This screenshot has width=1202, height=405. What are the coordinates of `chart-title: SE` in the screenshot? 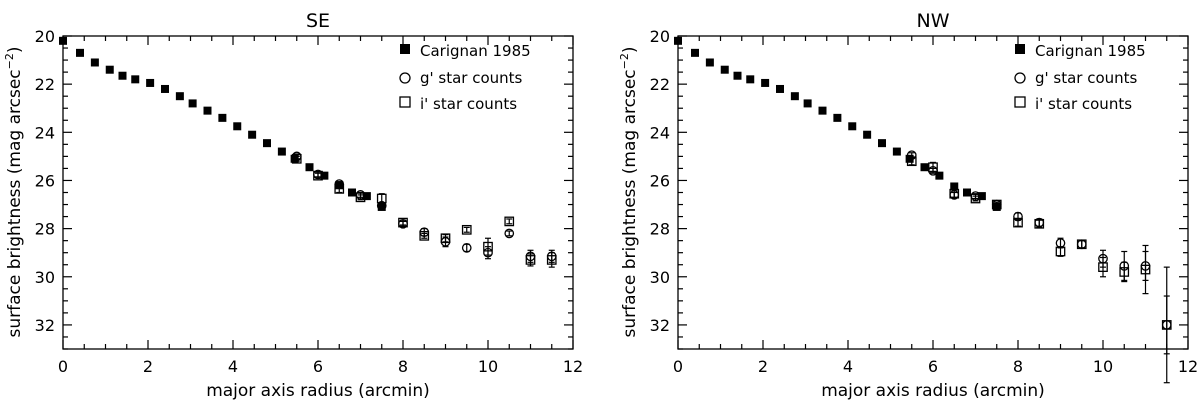 It's located at (318, 21).